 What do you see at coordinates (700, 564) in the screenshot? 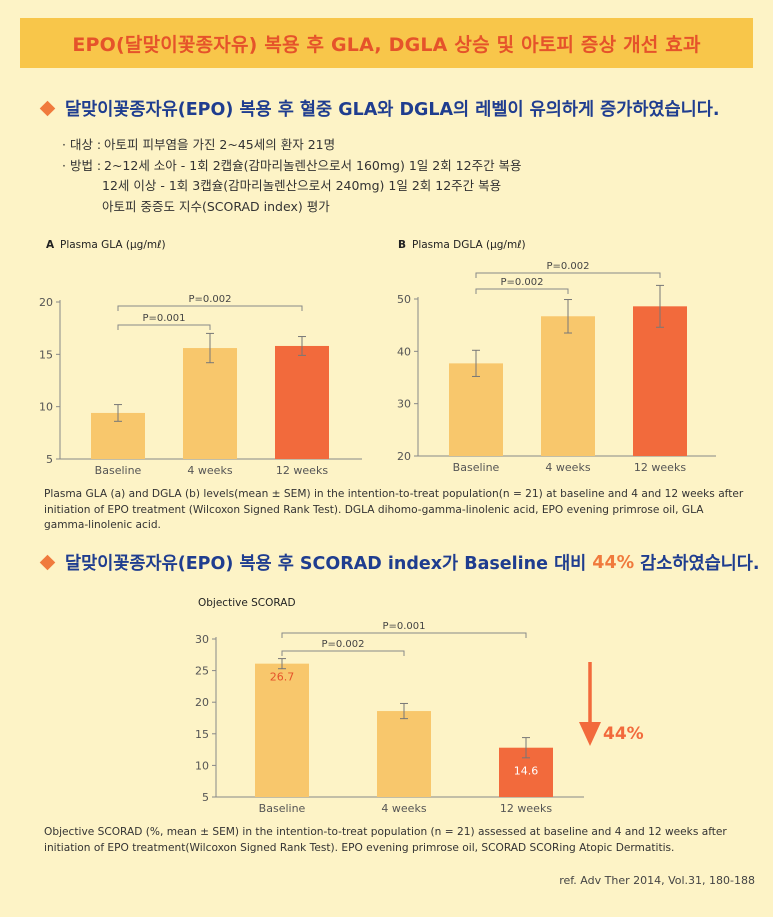
I see `section2-heading-post: 감소하였습니다.` at bounding box center [700, 564].